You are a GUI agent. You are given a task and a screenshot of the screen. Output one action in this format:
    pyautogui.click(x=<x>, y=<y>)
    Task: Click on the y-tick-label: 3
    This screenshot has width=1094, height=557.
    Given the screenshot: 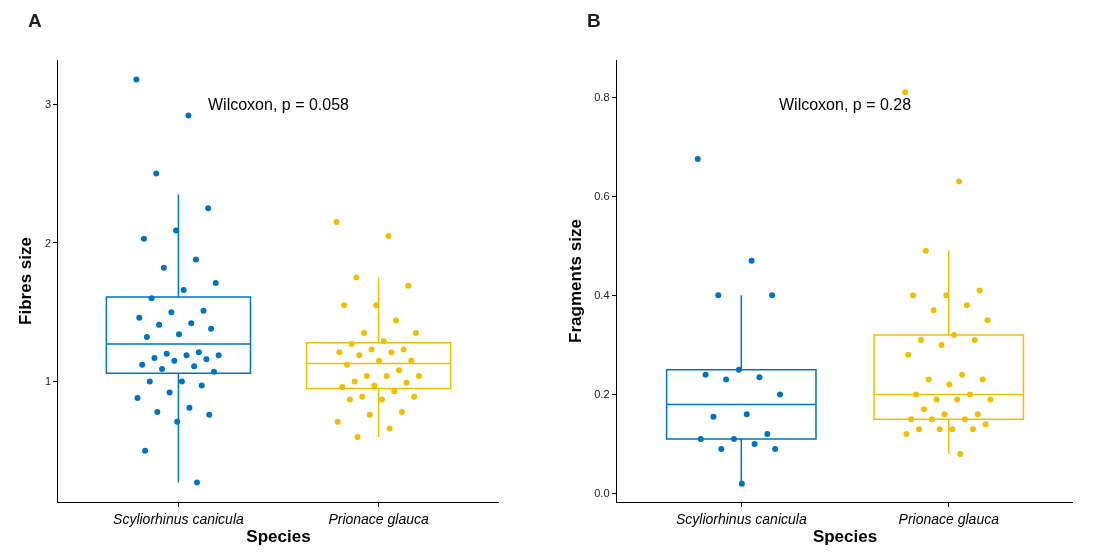 What is the action you would take?
    pyautogui.click(x=48, y=104)
    